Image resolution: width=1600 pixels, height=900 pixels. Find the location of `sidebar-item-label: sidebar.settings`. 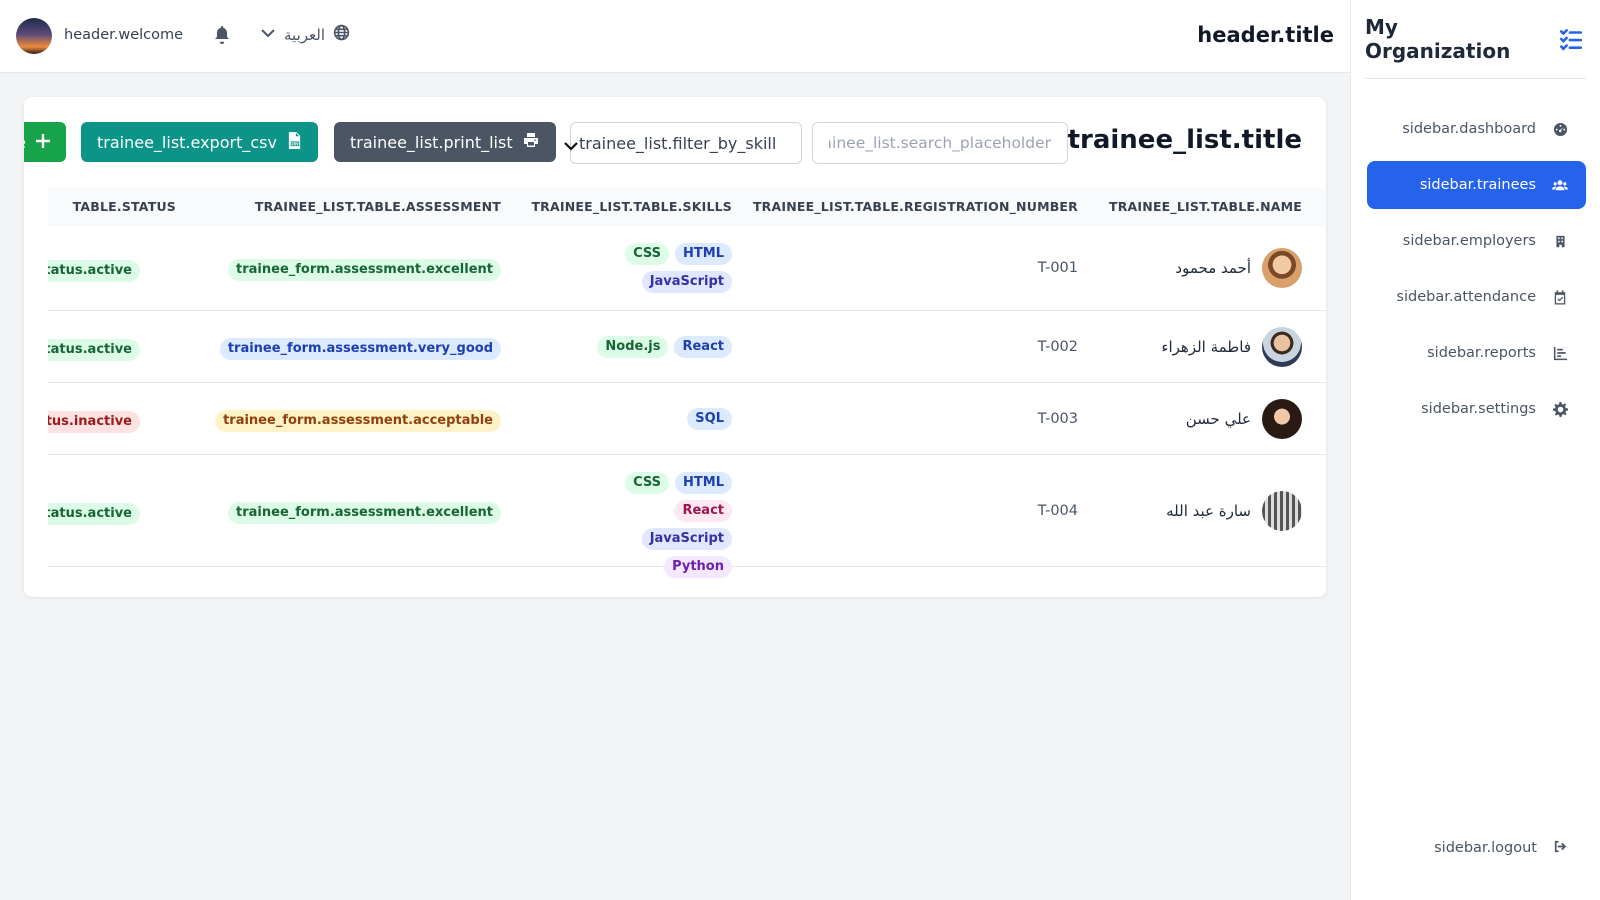

sidebar-item-label: sidebar.settings is located at coordinates (1478, 409).